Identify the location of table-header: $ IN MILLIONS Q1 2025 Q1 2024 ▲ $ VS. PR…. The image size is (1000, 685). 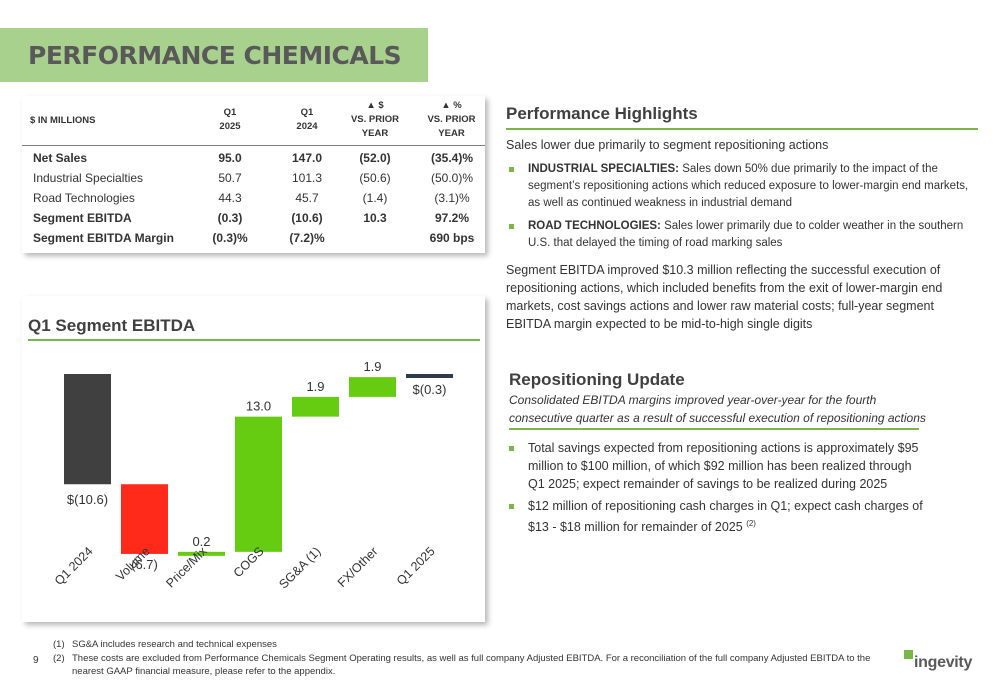
(253, 121).